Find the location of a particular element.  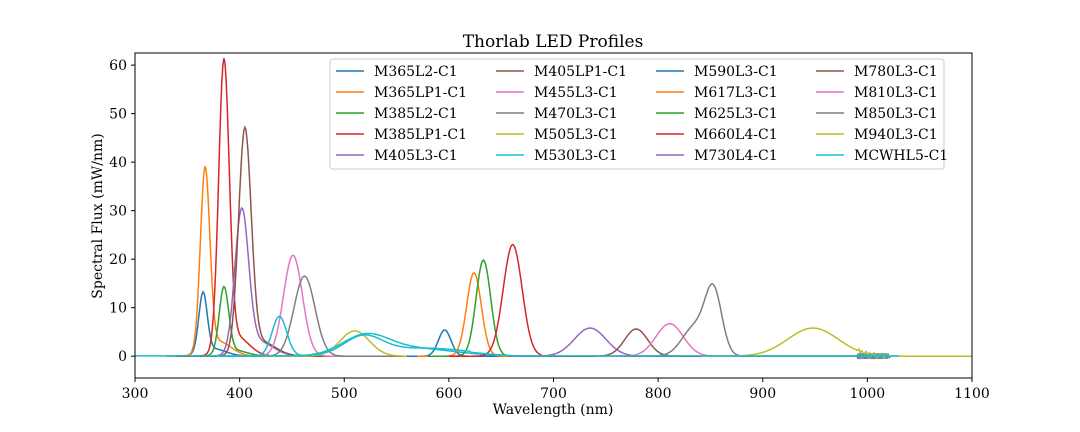

legend-entry-m590l3-c1: M590L3-C1 is located at coordinates (717, 72).